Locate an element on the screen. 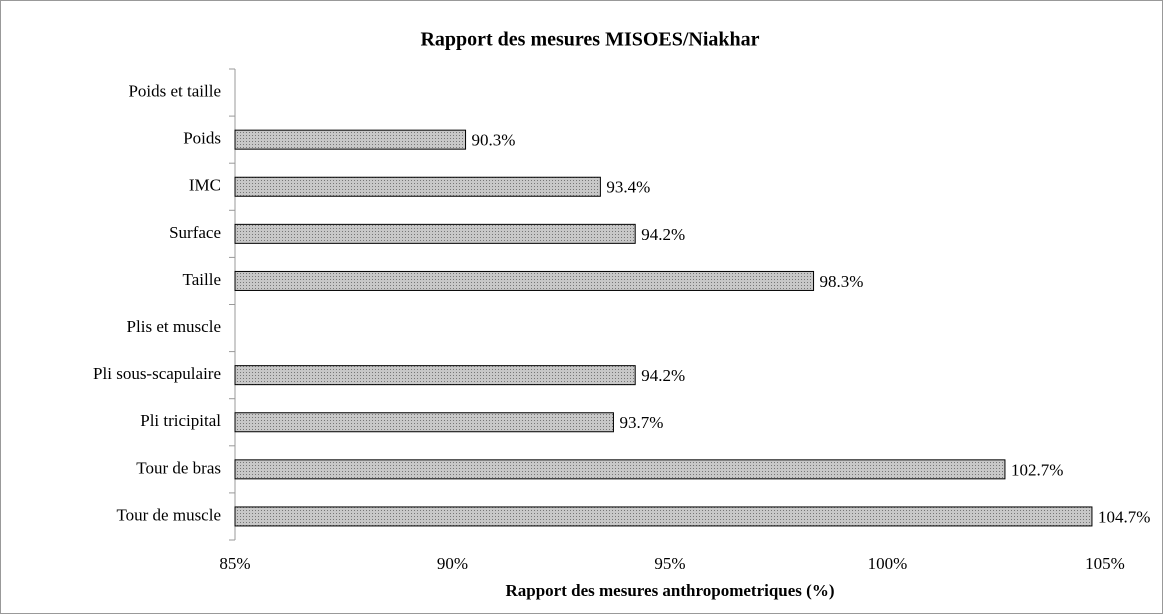 This screenshot has width=1163, height=614. data-label: 90.3% is located at coordinates (494, 140).